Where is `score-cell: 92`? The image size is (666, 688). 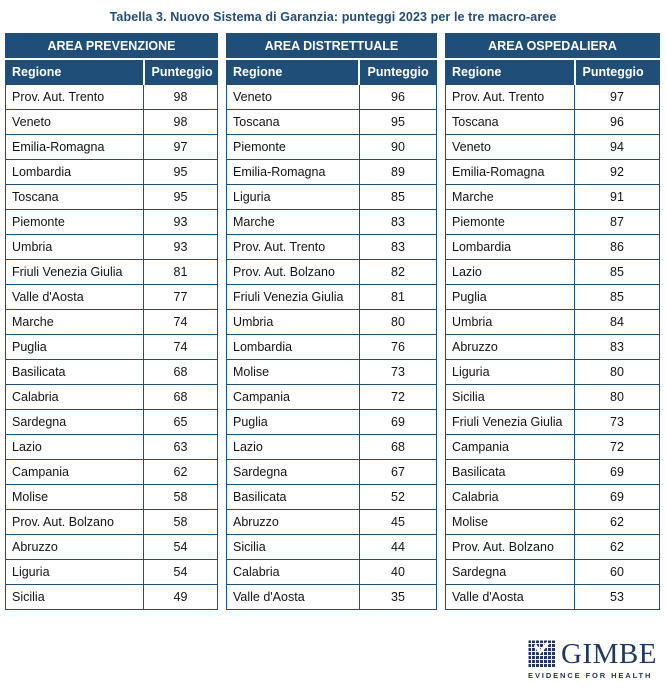 score-cell: 92 is located at coordinates (617, 172).